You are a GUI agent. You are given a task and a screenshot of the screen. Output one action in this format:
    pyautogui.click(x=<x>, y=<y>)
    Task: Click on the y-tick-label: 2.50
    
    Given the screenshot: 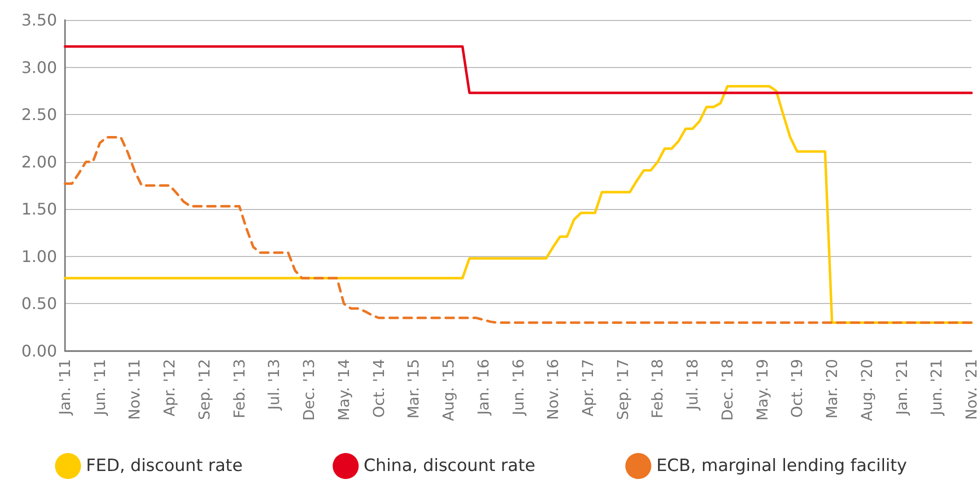 What is the action you would take?
    pyautogui.click(x=39, y=114)
    